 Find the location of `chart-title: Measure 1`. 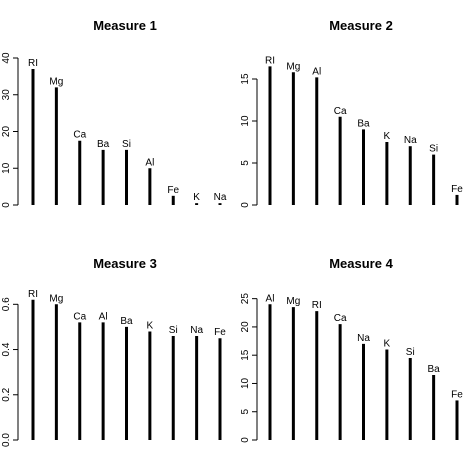

chart-title: Measure 1 is located at coordinates (125, 25).